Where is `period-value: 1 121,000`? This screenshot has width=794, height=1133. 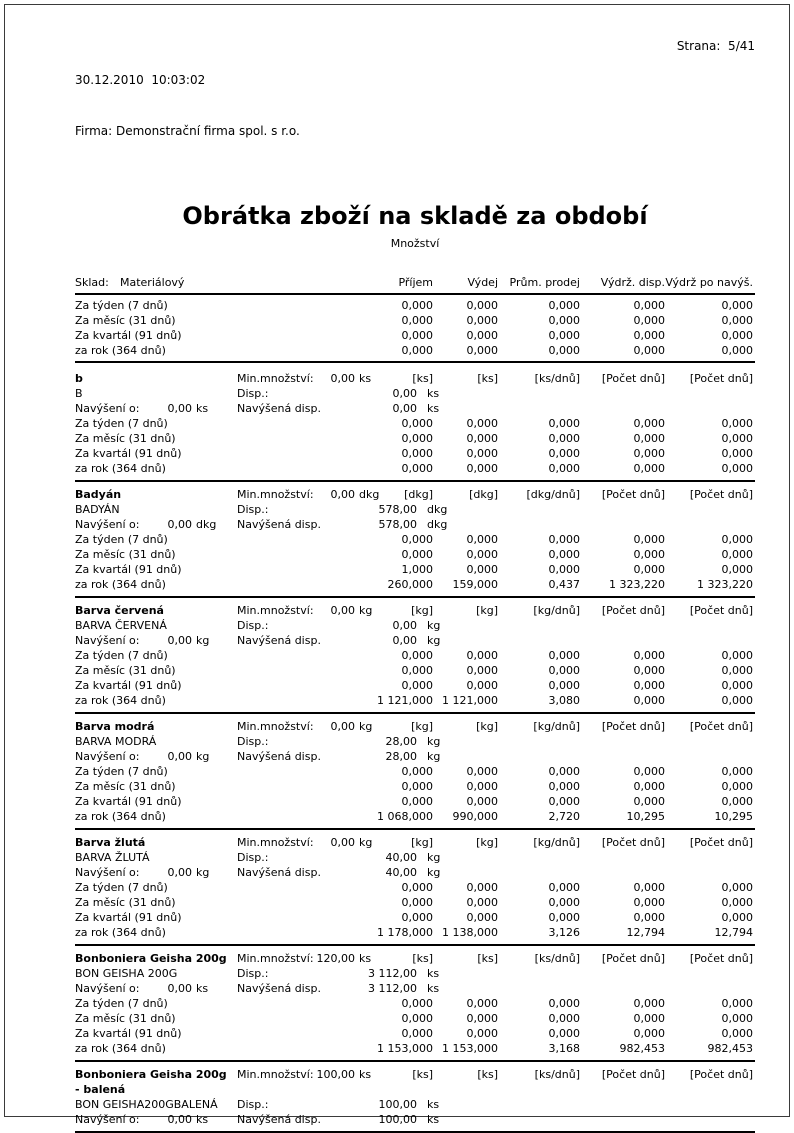
period-value: 1 121,000 is located at coordinates (470, 700).